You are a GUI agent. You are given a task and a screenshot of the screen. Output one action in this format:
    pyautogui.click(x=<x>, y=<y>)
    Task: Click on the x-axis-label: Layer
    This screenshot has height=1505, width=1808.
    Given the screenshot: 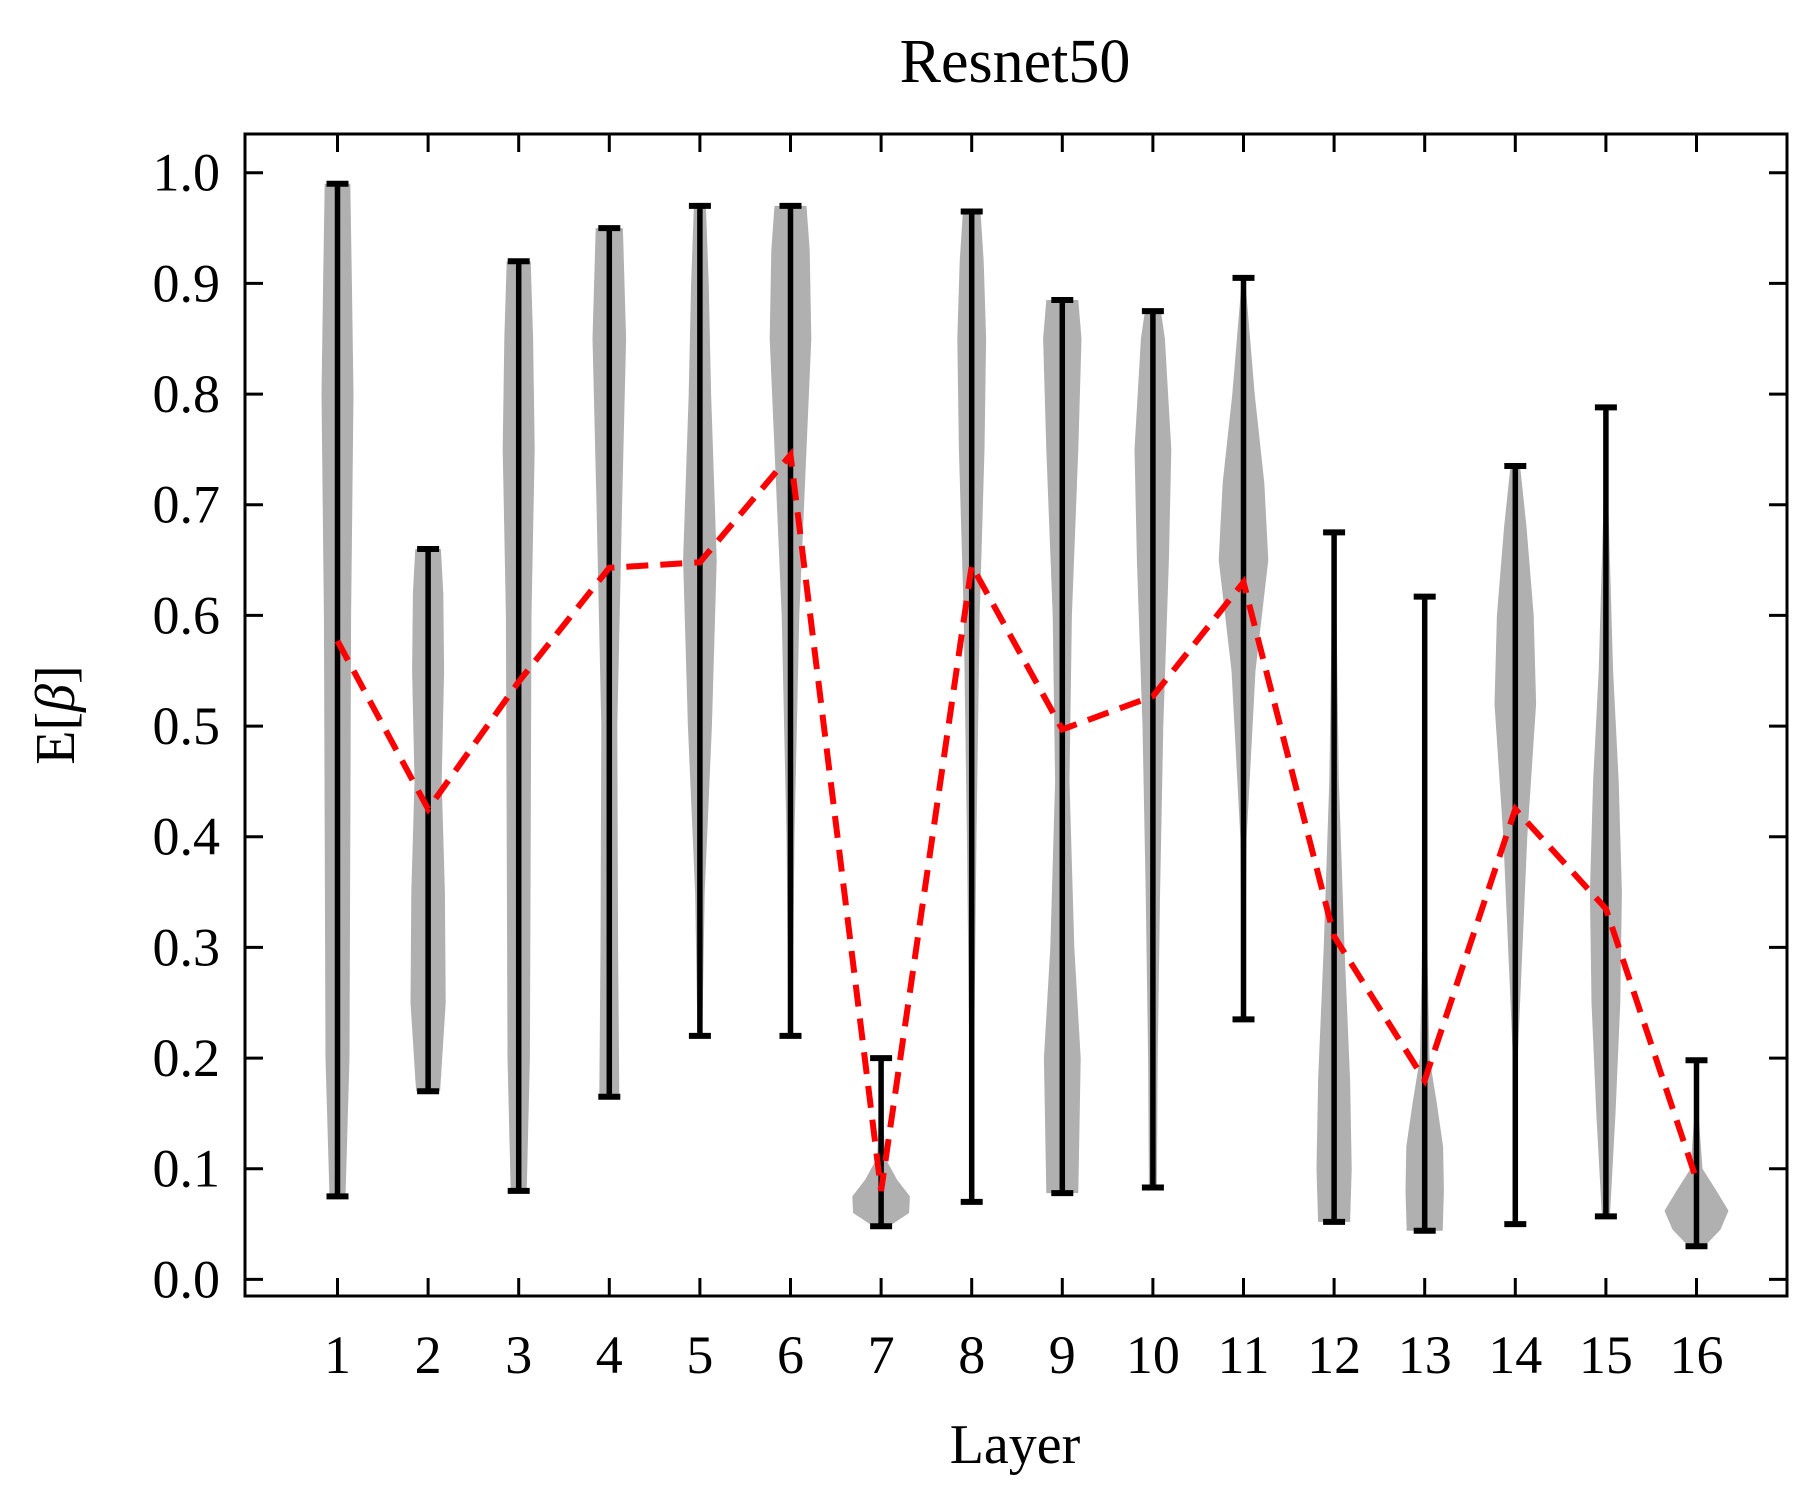 What is the action you would take?
    pyautogui.click(x=1015, y=1445)
    